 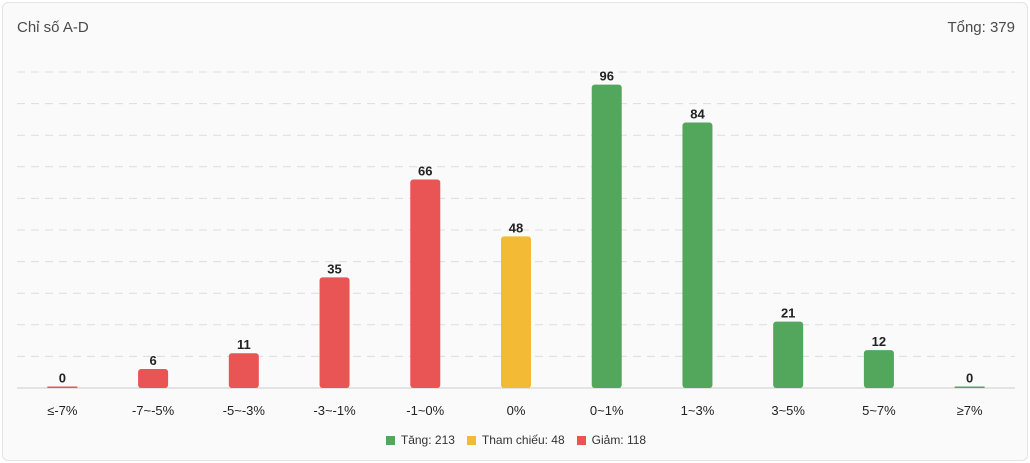 I want to click on bar-value-label: 21, so click(x=788, y=313).